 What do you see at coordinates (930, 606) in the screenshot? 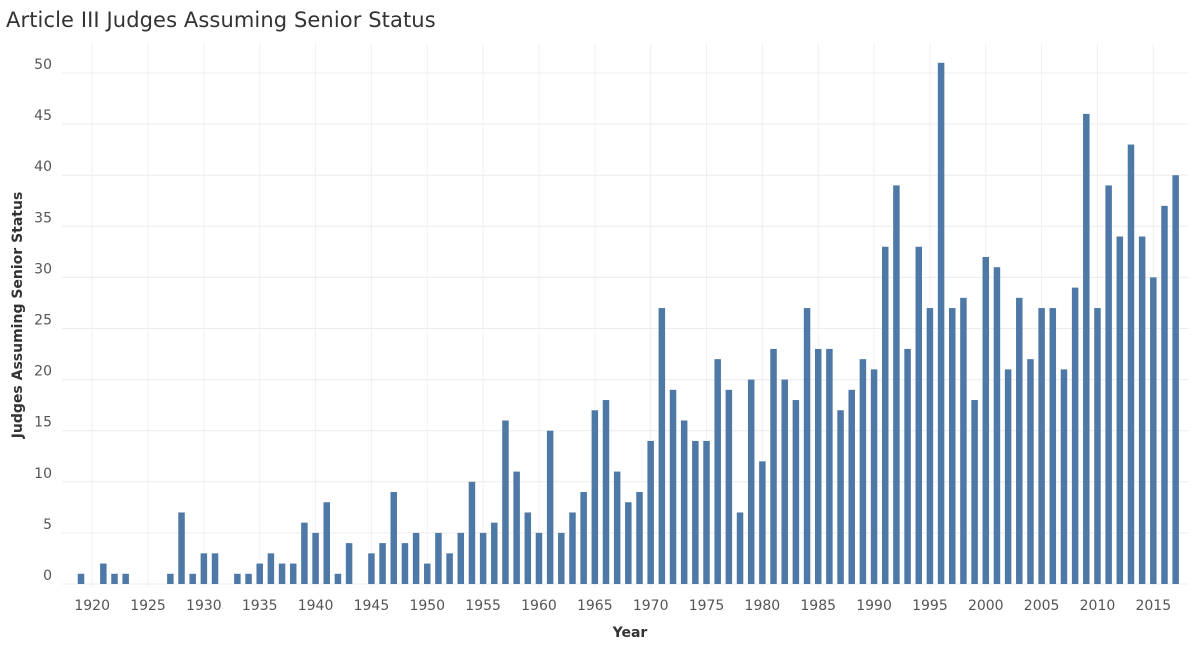
I see `x-tick-label: 1995` at bounding box center [930, 606].